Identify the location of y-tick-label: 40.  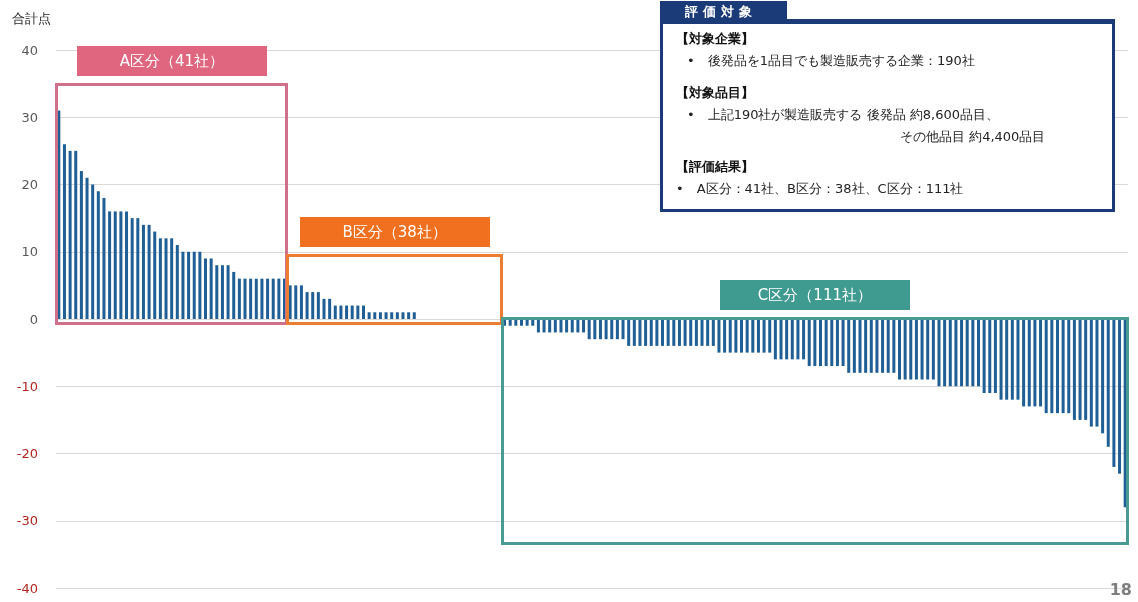
(29, 50).